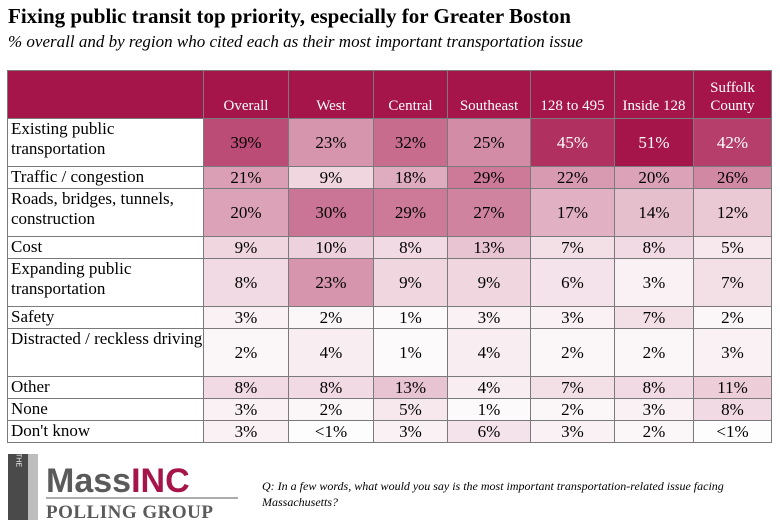 This screenshot has width=780, height=528. Describe the element at coordinates (410, 142) in the screenshot. I see `value-cell: 32%` at that location.